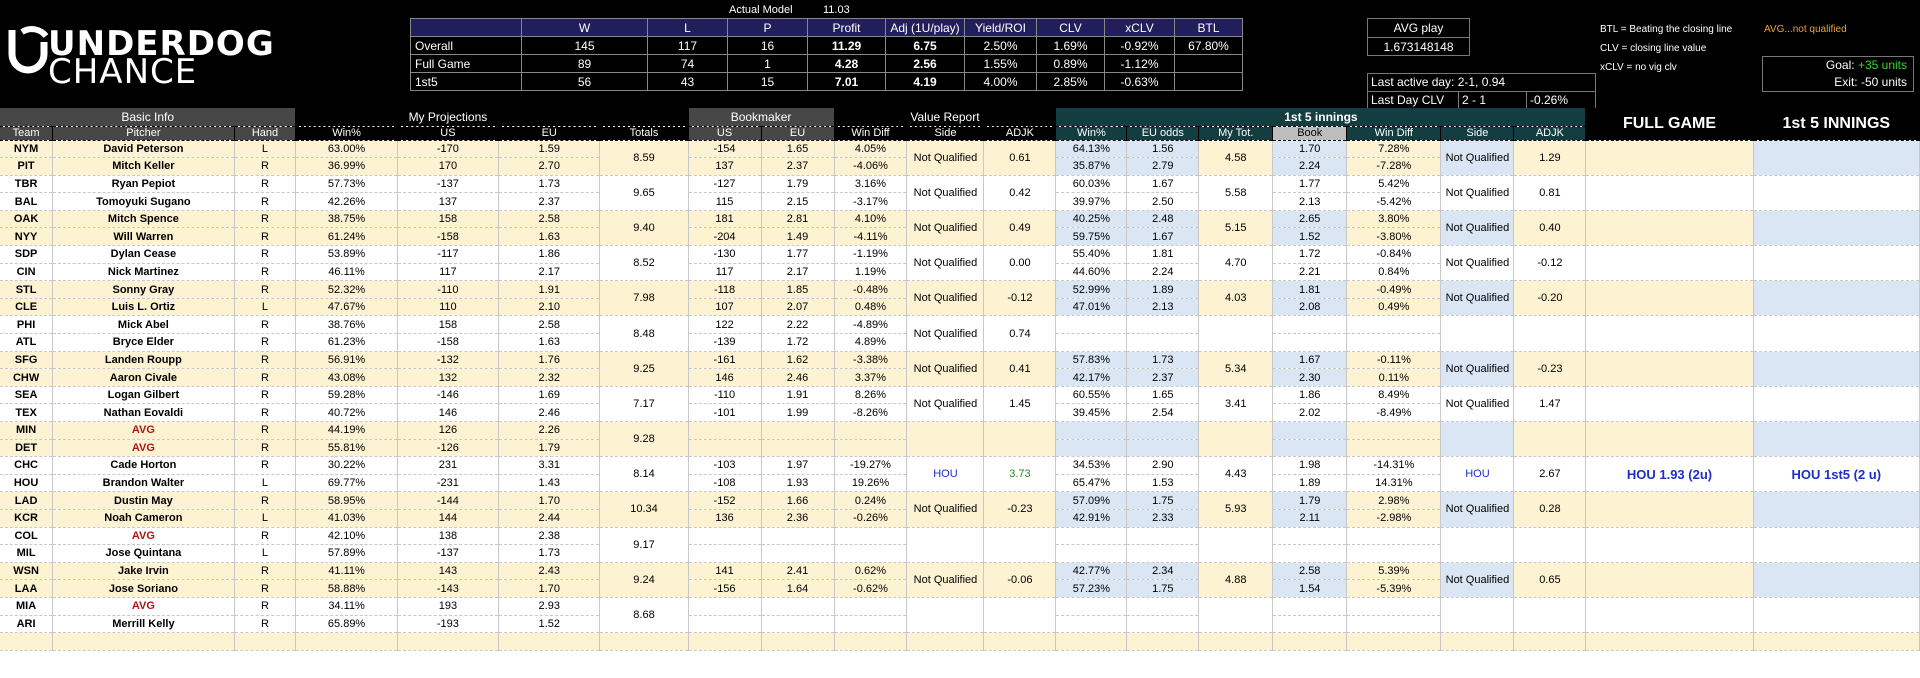 The width and height of the screenshot is (1920, 678). What do you see at coordinates (1310, 201) in the screenshot?
I see `f5-book-cell: 2.13` at bounding box center [1310, 201].